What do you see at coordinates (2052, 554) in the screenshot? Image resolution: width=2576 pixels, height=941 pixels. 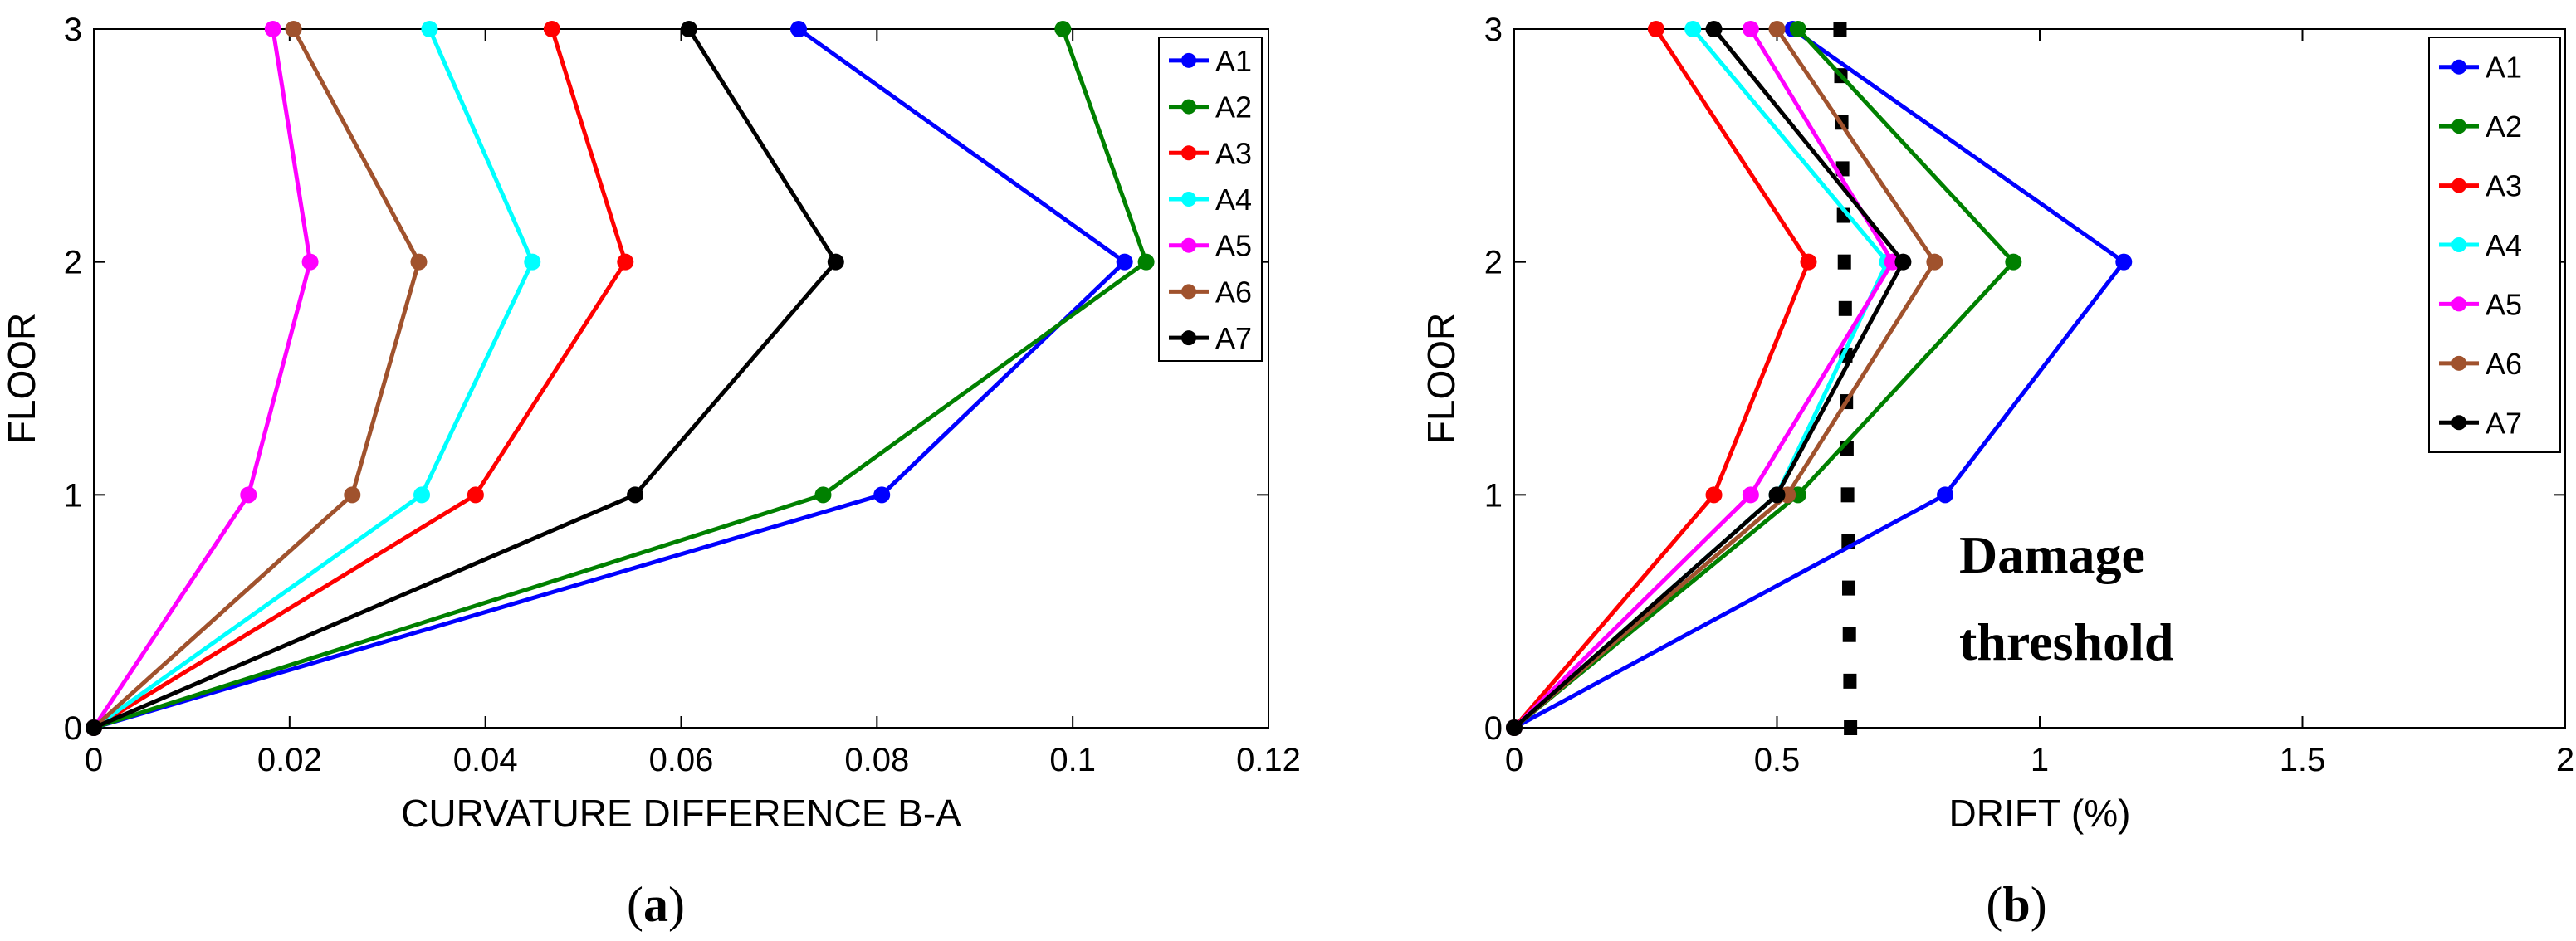 I see `threshold-label-line1: Damage` at bounding box center [2052, 554].